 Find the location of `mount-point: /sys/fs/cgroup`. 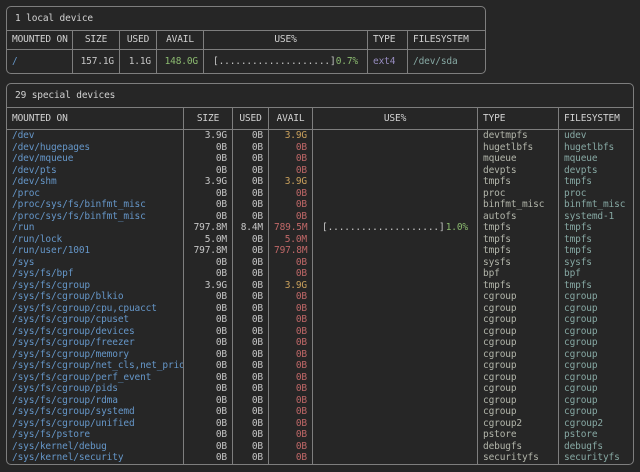

mount-point: /sys/fs/cgroup is located at coordinates (51, 285).